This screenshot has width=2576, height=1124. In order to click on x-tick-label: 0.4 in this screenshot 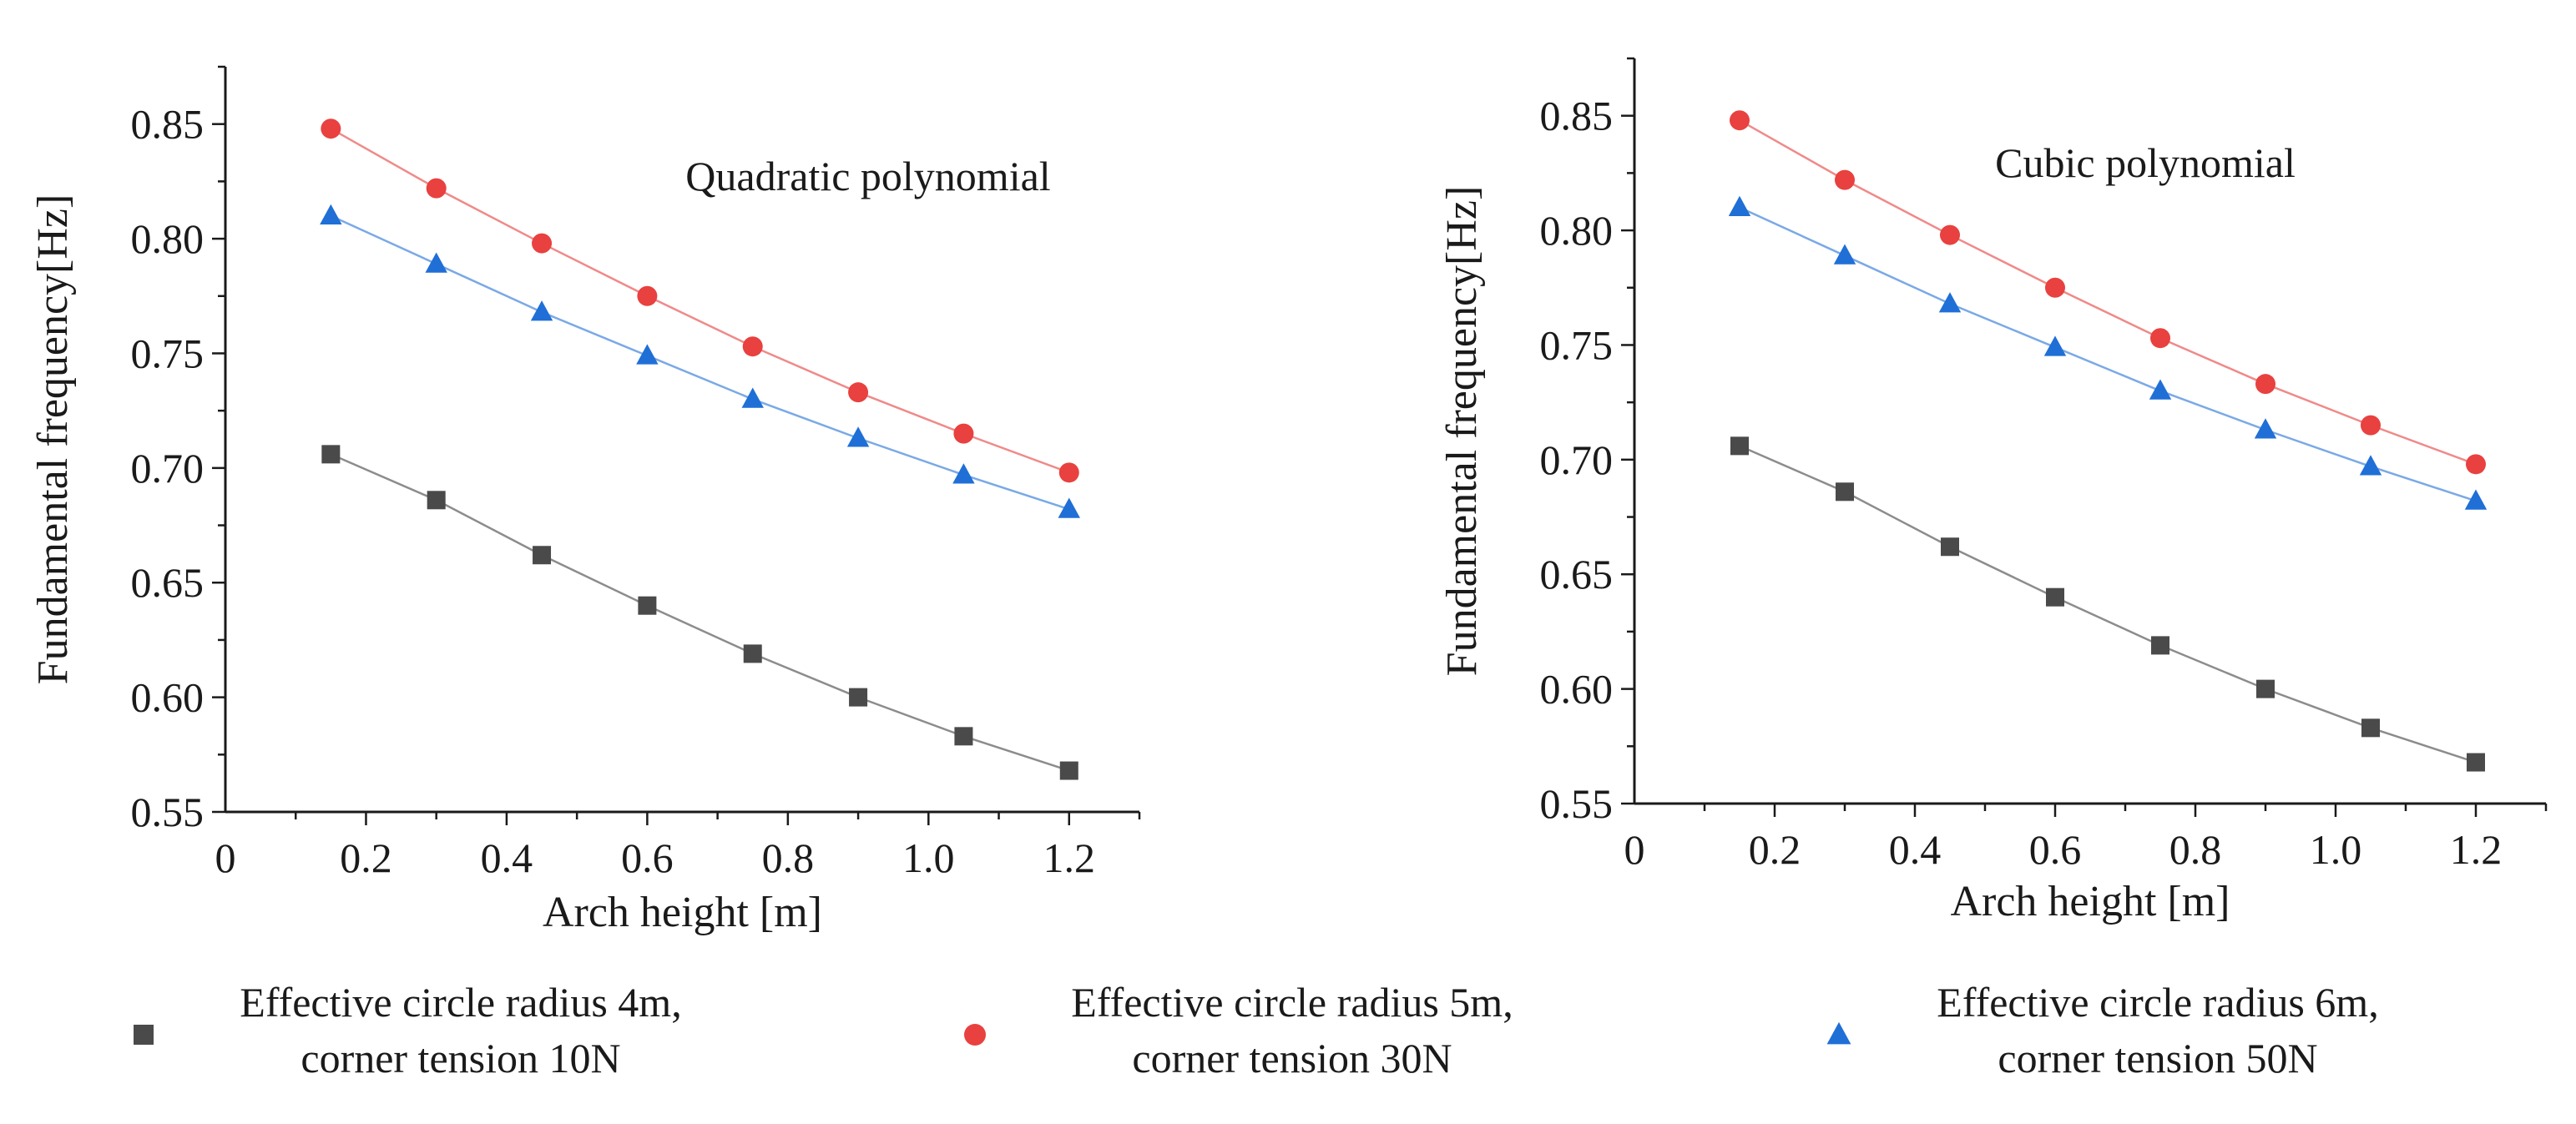, I will do `click(507, 858)`.